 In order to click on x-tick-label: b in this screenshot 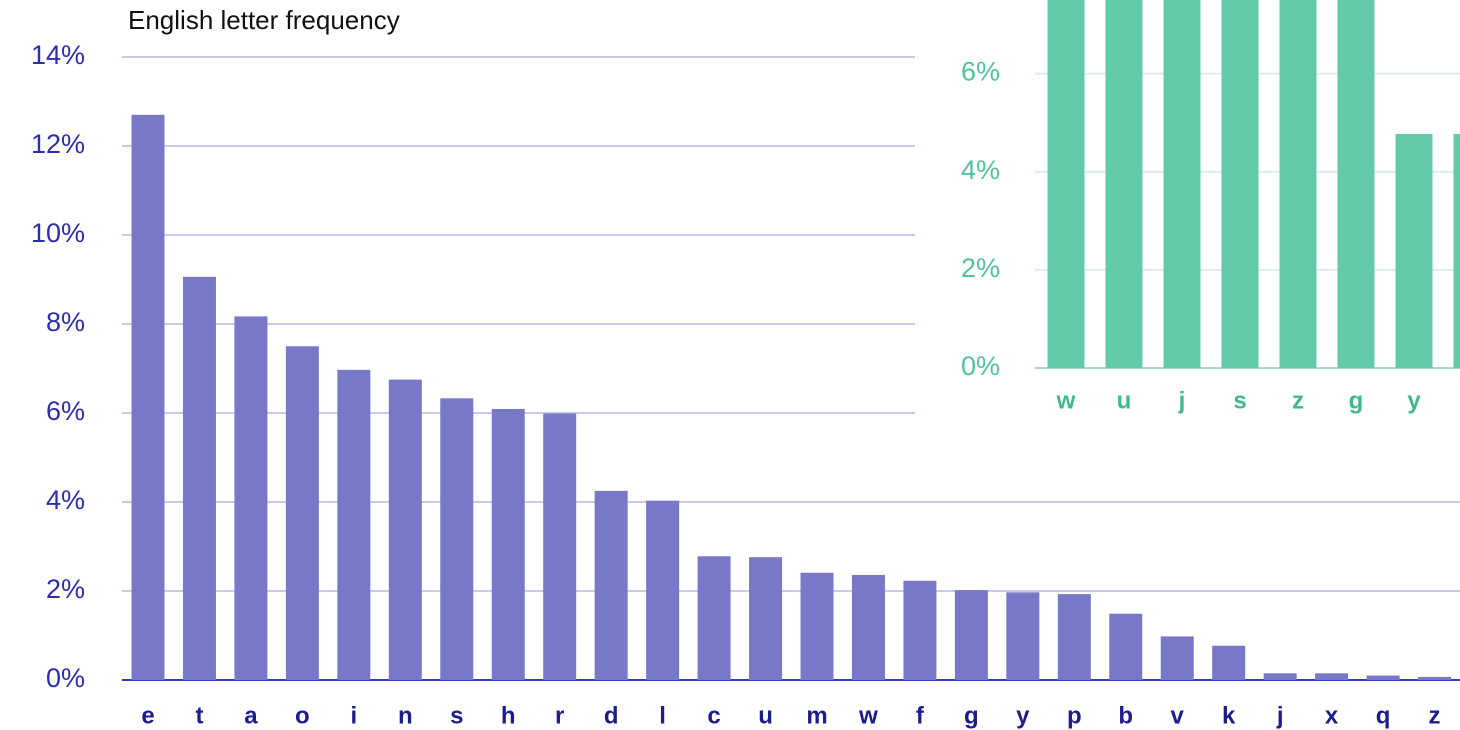, I will do `click(1125, 715)`.